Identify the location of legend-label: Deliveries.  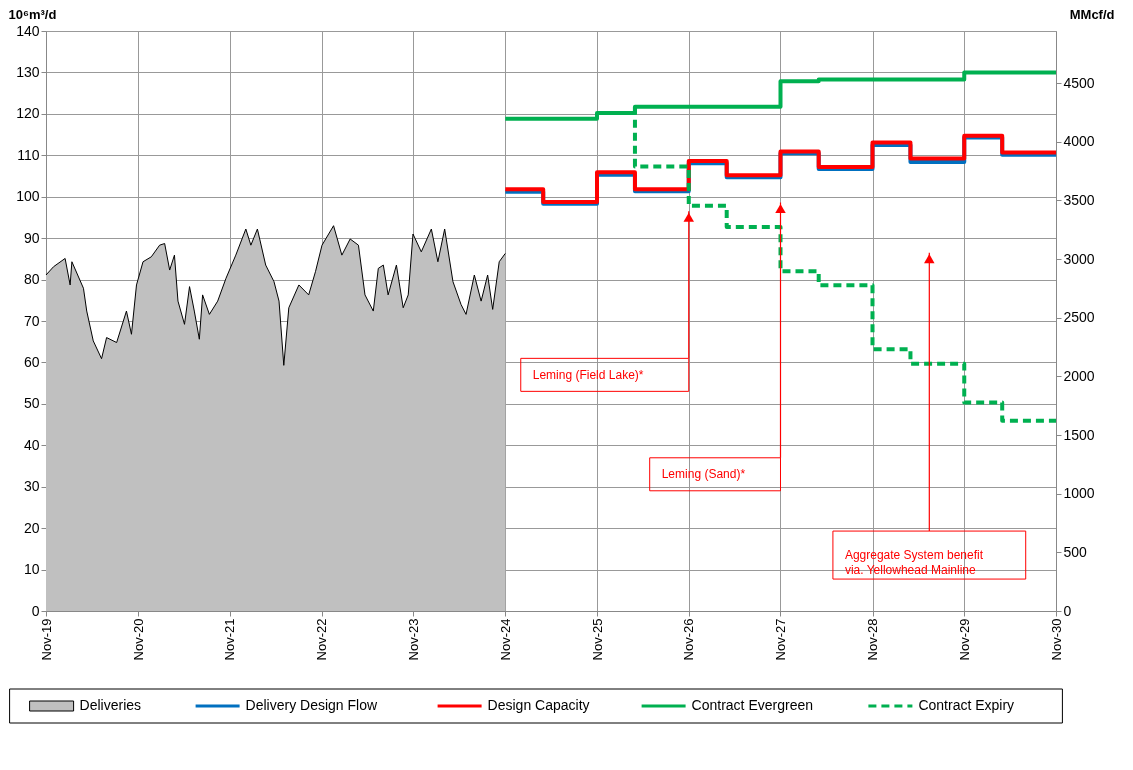
(110, 705).